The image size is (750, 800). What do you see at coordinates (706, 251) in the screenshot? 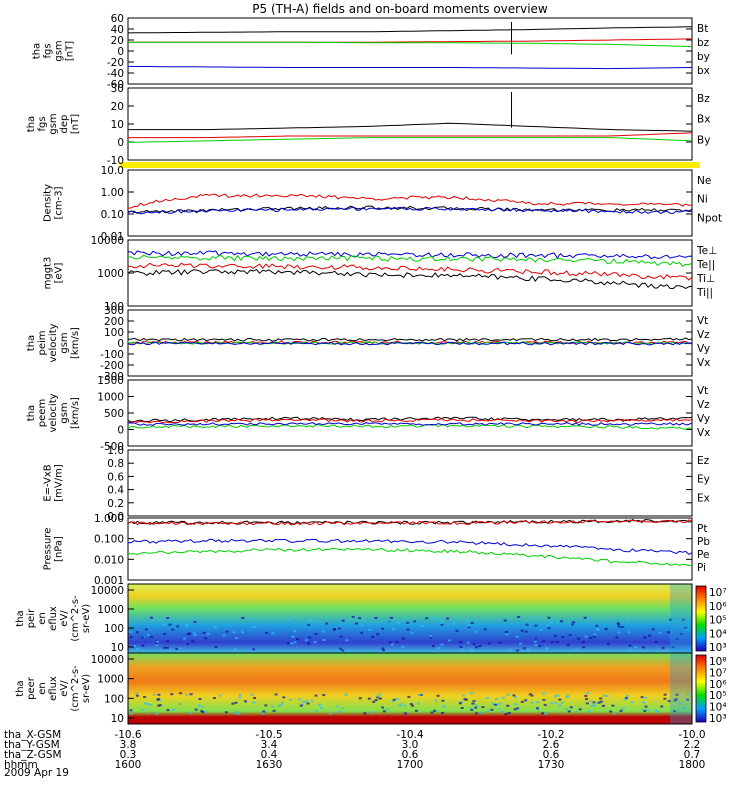
I see `legend-entry: Te⊥` at bounding box center [706, 251].